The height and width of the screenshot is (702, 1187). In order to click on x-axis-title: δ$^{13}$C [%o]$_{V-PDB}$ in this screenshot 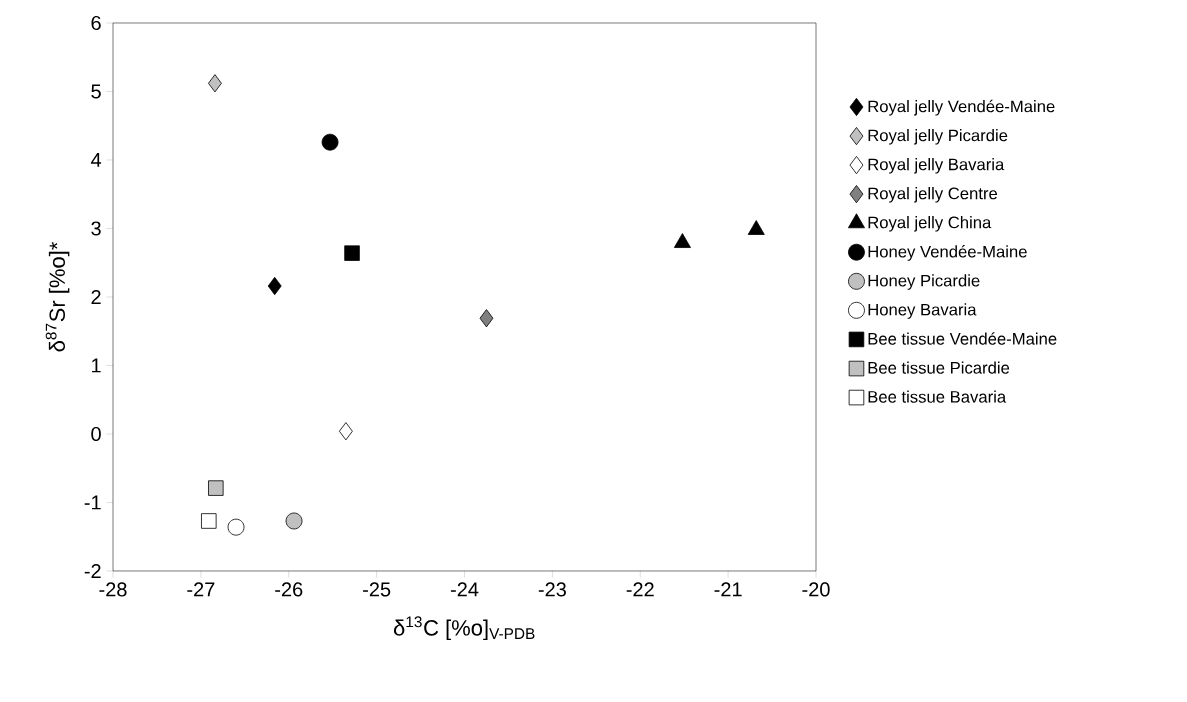, I will do `click(464, 628)`.